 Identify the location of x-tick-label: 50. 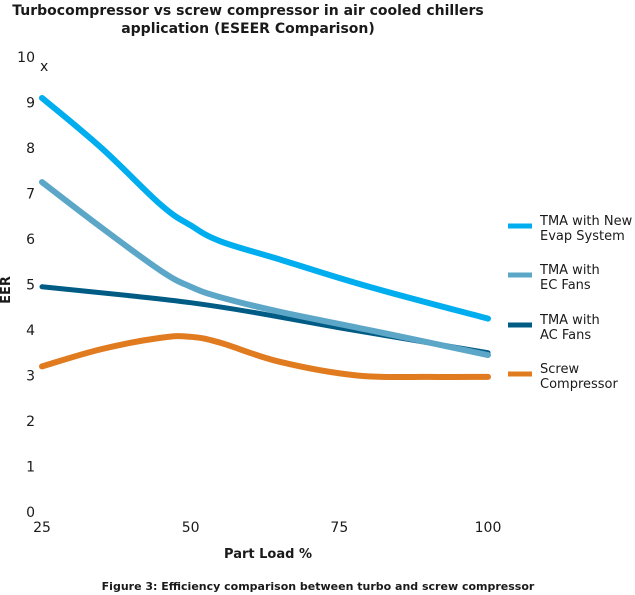
(191, 528).